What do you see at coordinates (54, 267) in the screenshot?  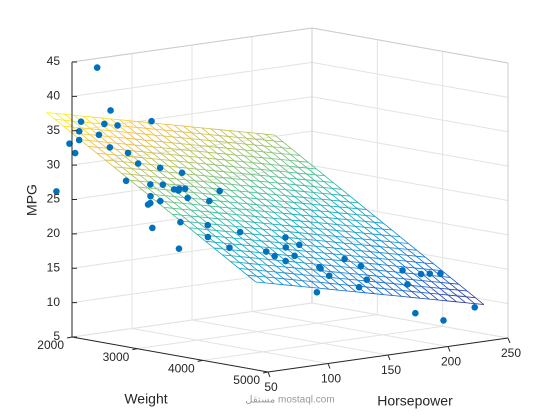 I see `z-tick-label: 15` at bounding box center [54, 267].